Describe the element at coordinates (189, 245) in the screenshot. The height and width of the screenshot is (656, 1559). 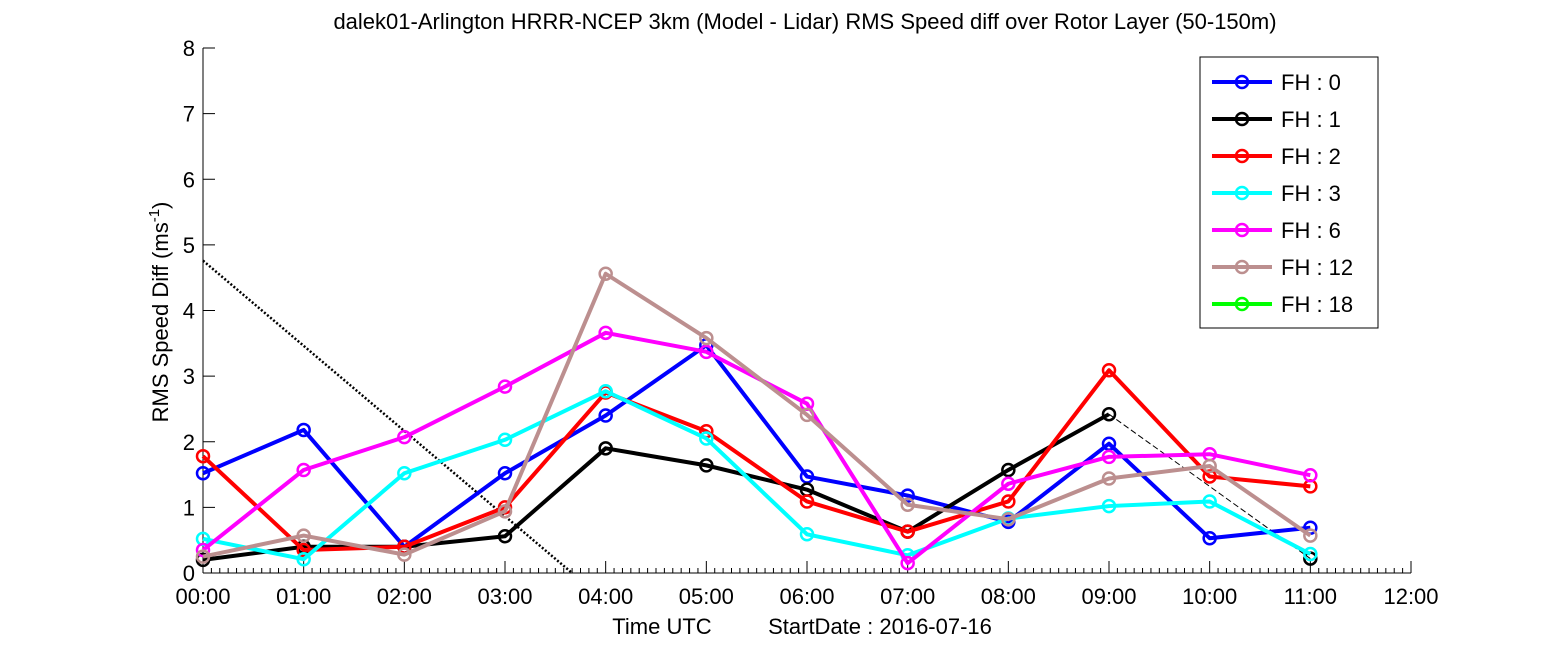
I see `y-tick-label: 5` at that location.